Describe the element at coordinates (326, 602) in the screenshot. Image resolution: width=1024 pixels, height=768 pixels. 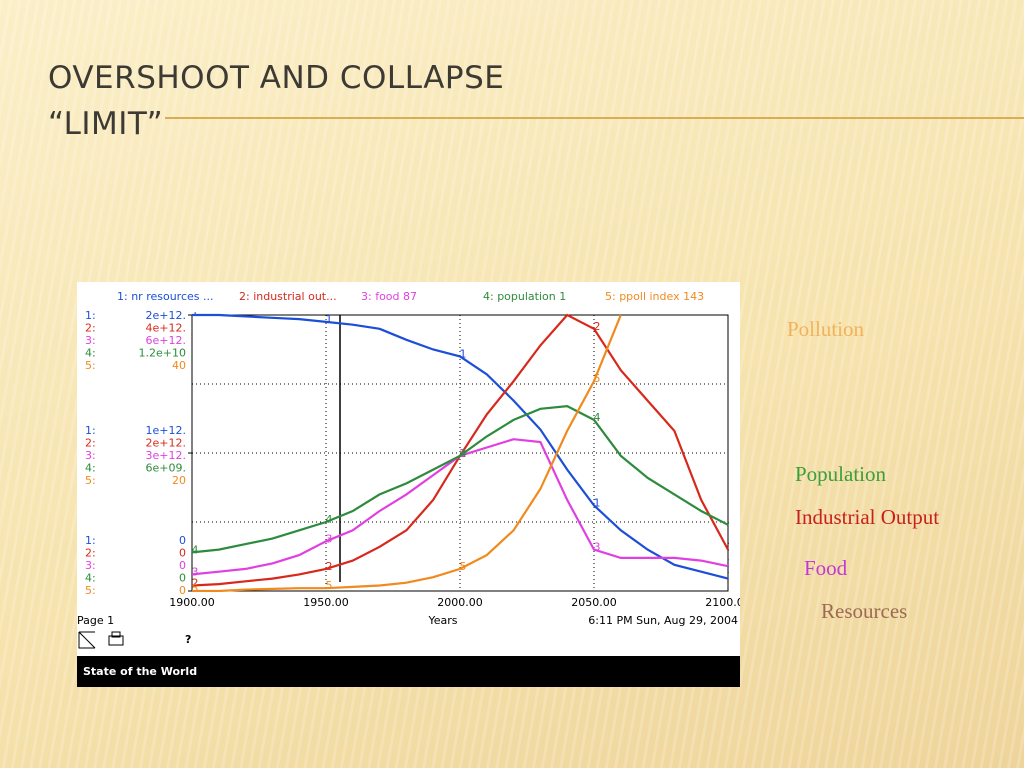
I see `x-tick-label: 1950.00` at that location.